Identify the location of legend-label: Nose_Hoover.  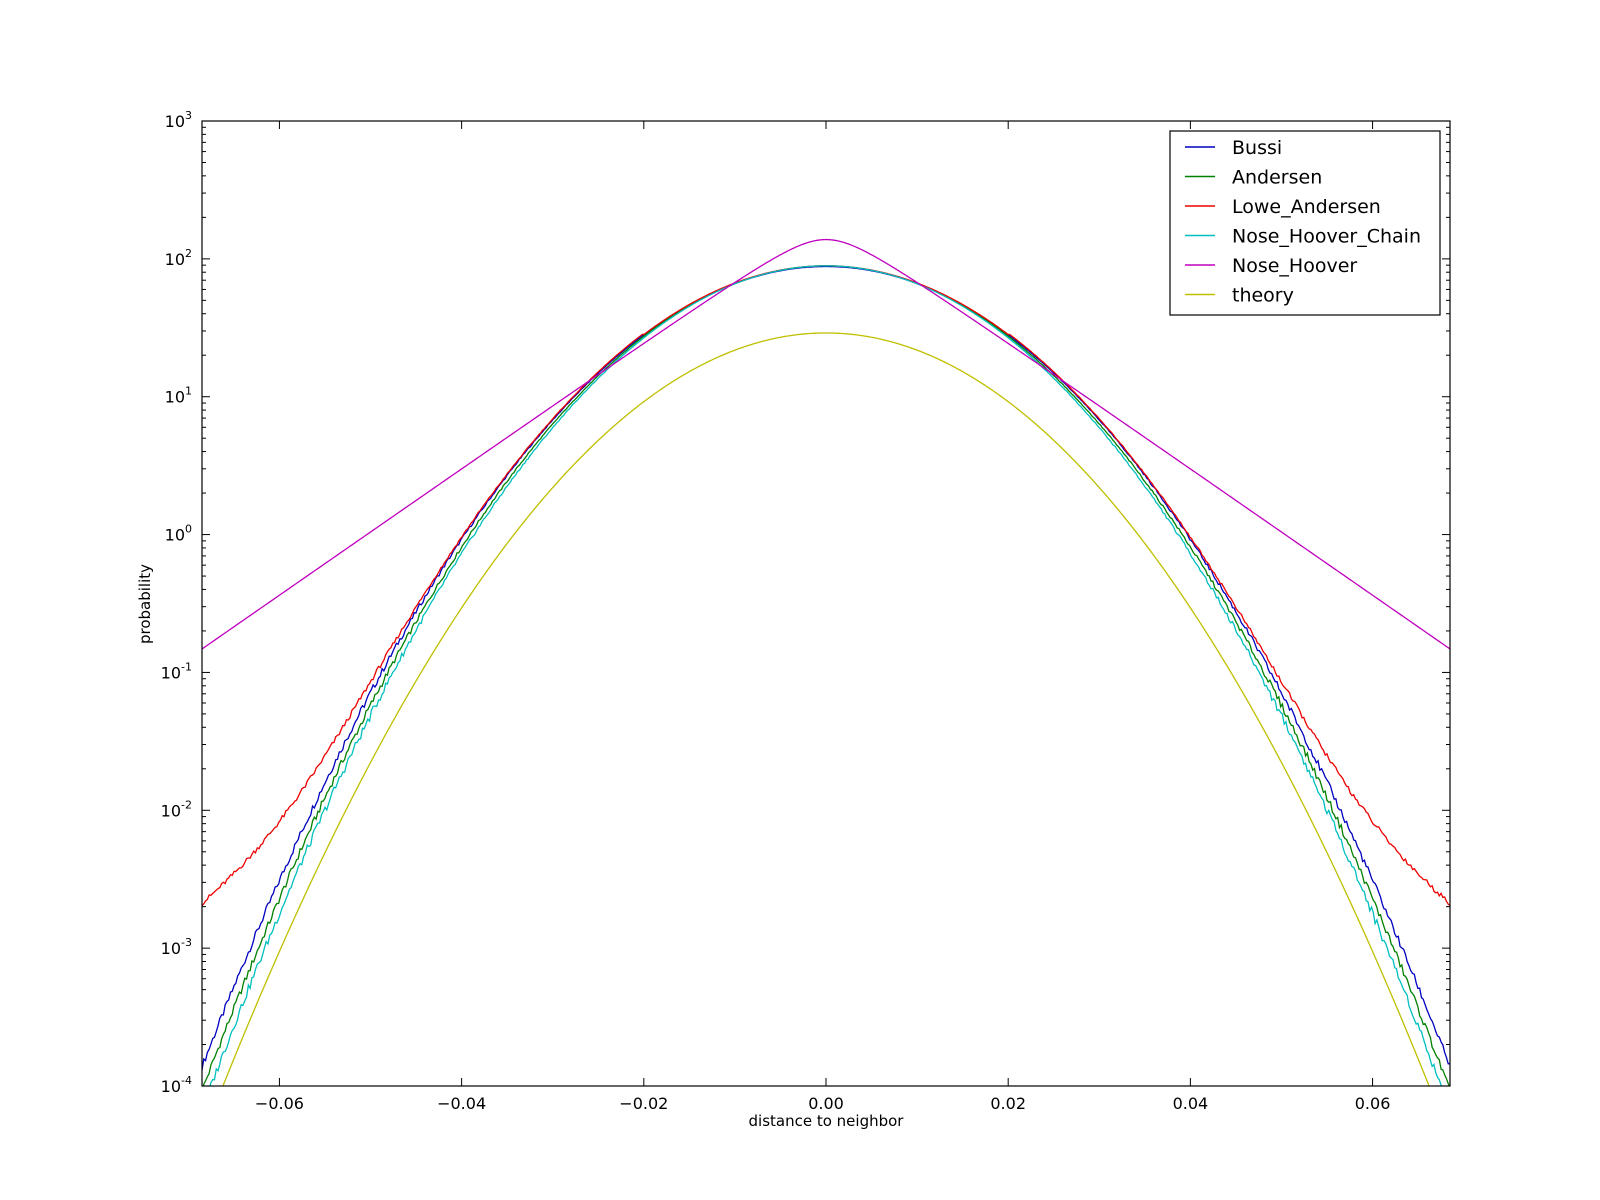
(1294, 266).